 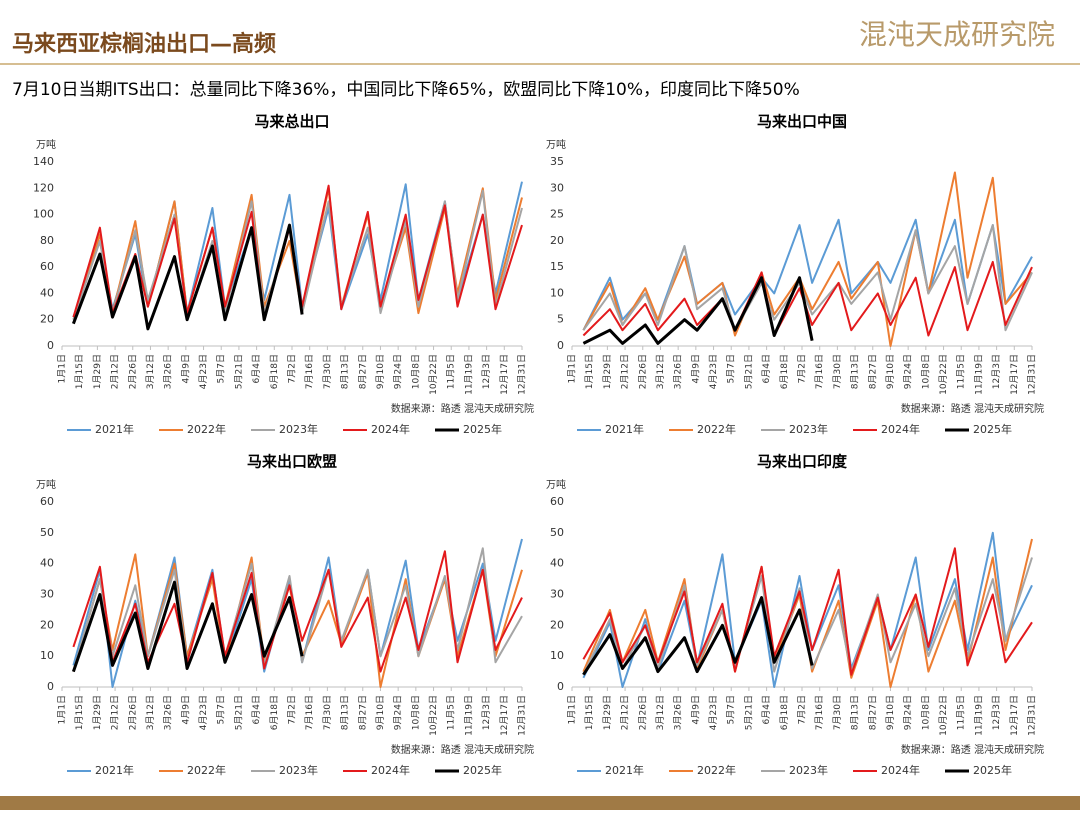 I want to click on x-tick-label: 1月15日, so click(x=589, y=712).